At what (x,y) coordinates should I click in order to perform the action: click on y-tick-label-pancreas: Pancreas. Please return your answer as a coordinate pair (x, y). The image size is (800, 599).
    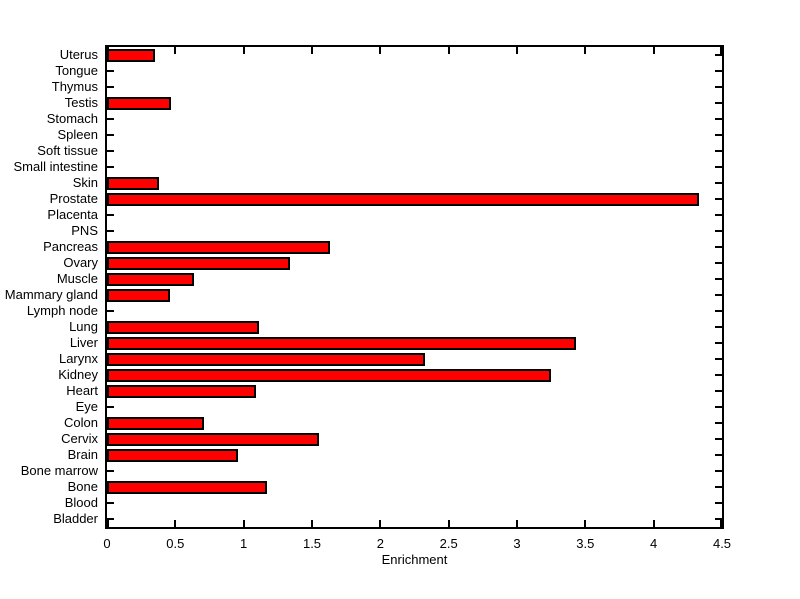
    Looking at the image, I should click on (70, 246).